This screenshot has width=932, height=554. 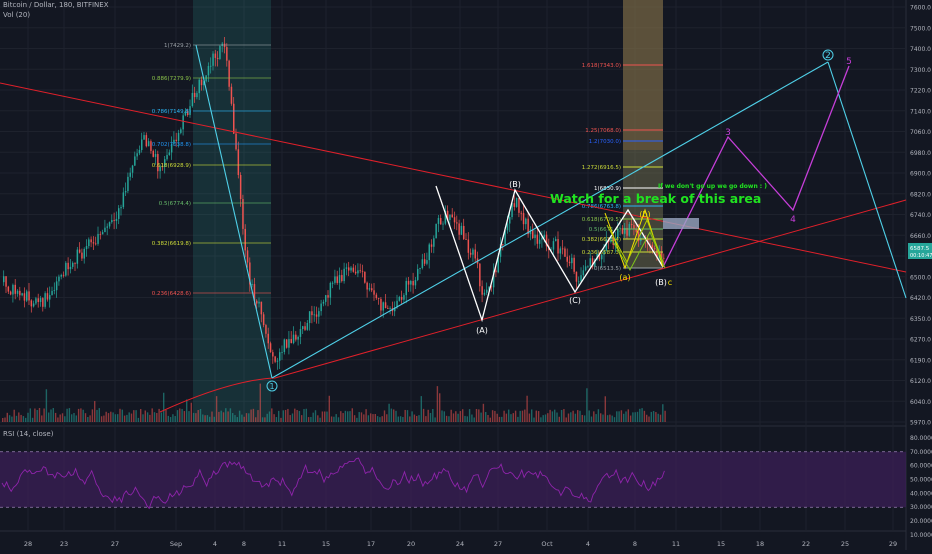 I want to click on time-tick-label: 29, so click(x=893, y=544).